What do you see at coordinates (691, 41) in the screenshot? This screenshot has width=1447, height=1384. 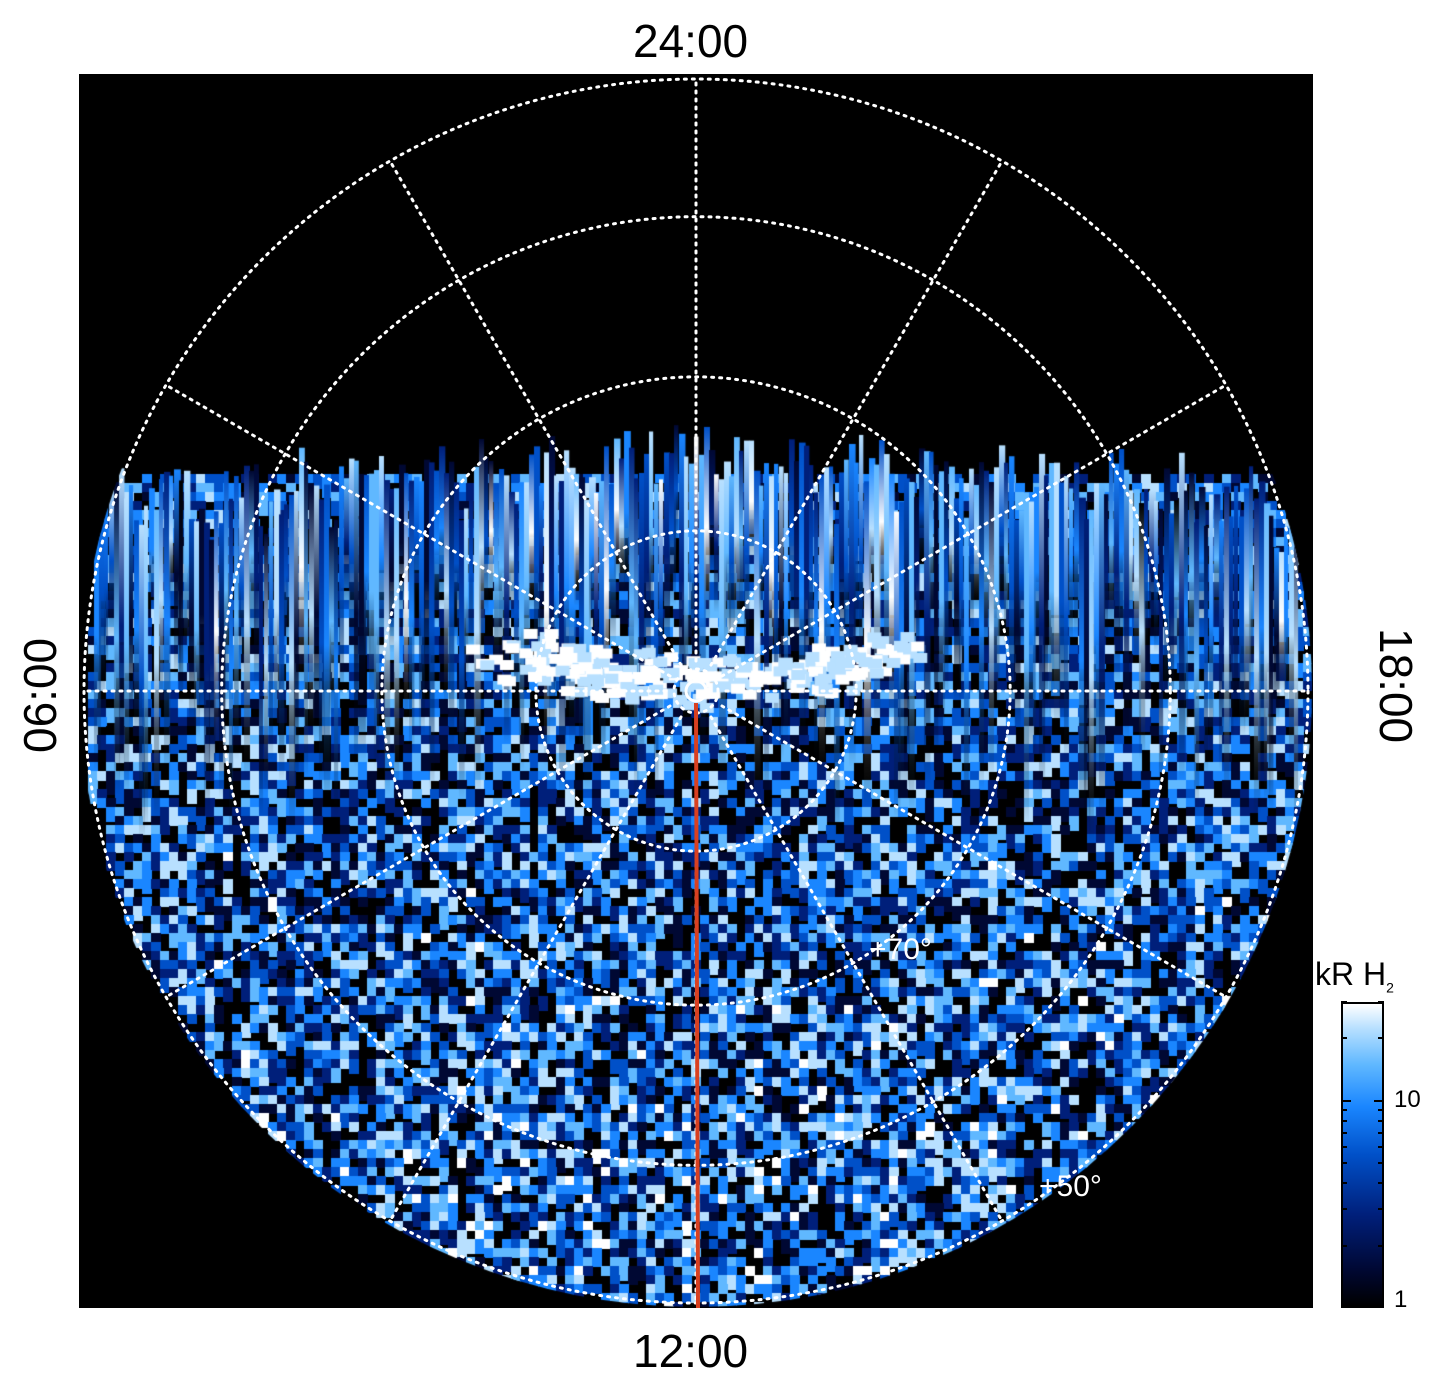 I see `local-time-label-top: 24:00` at bounding box center [691, 41].